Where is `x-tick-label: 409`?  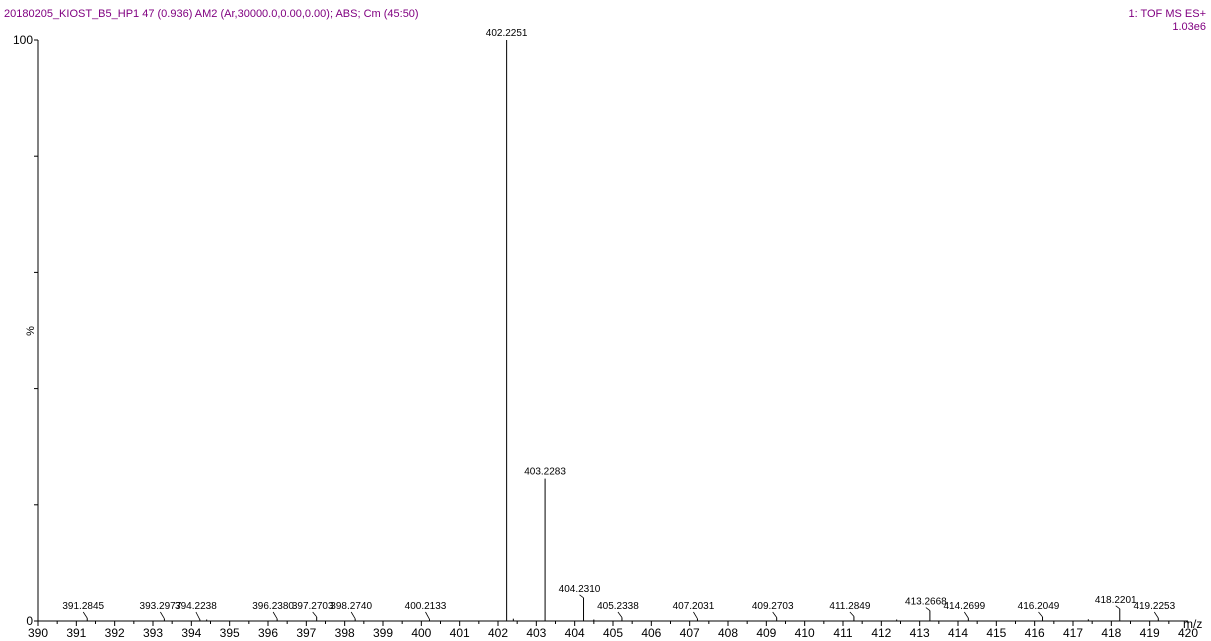
x-tick-label: 409 is located at coordinates (766, 633).